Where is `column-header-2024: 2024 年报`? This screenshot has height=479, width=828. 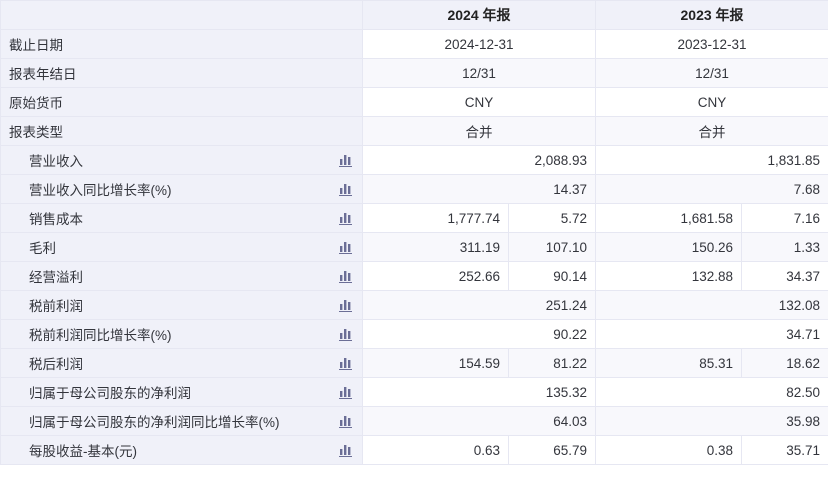
column-header-2024: 2024 年报 is located at coordinates (479, 15).